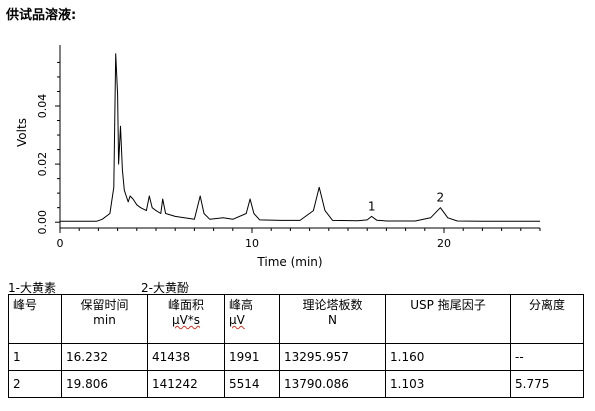  What do you see at coordinates (42, 106) in the screenshot?
I see `y-tick-label: 0.04` at bounding box center [42, 106].